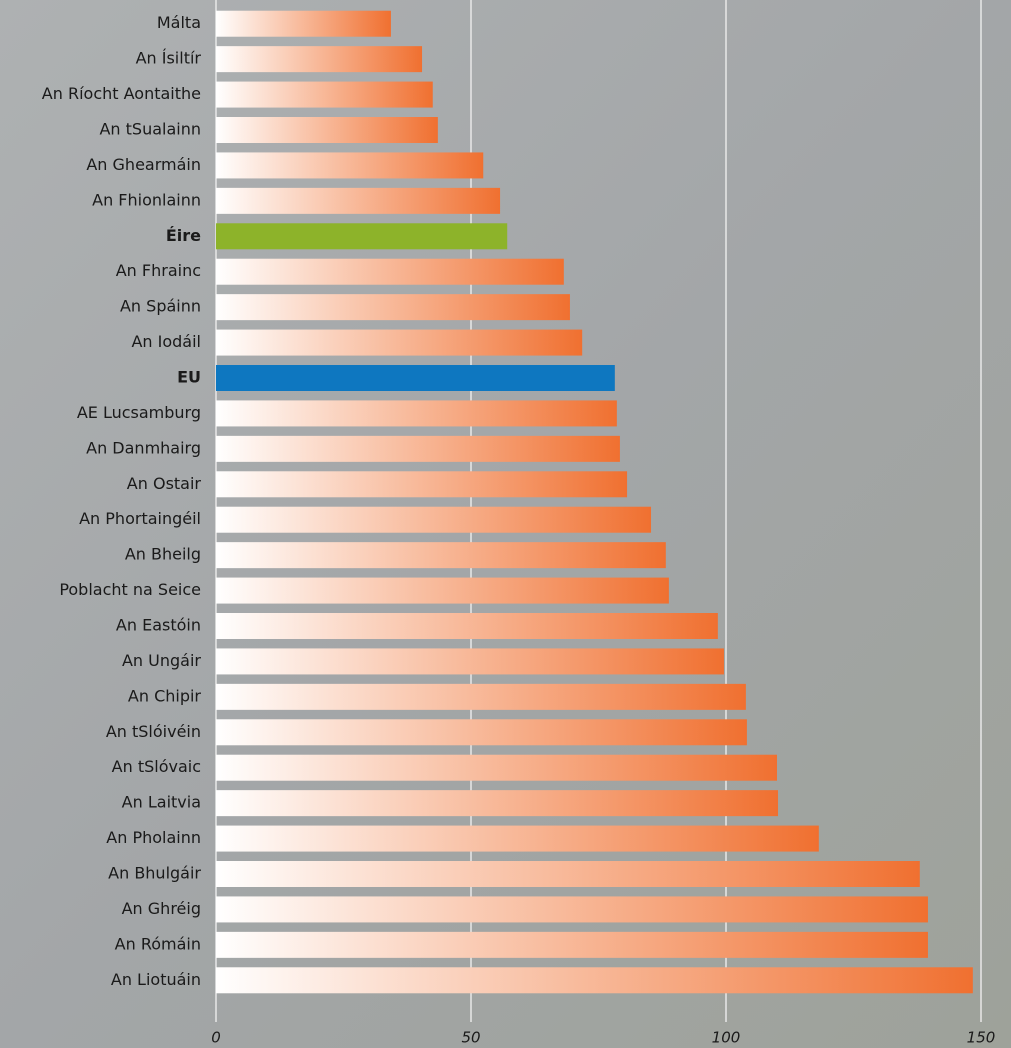  What do you see at coordinates (726, 1038) in the screenshot?
I see `x-tick-label: 100` at bounding box center [726, 1038].